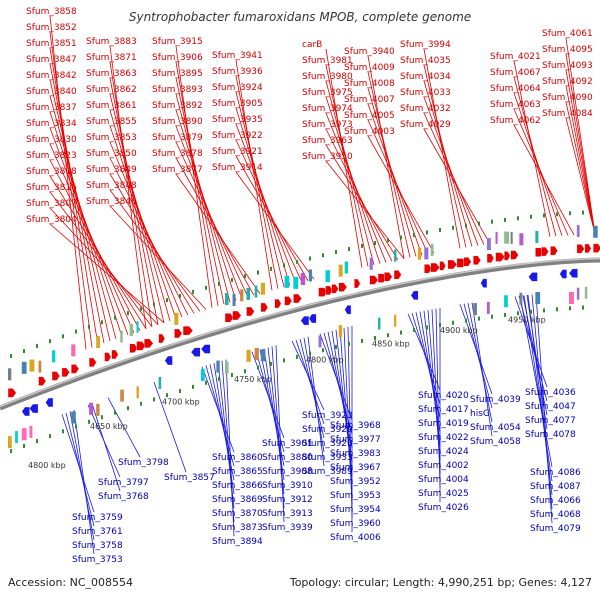 Image resolution: width=600 pixels, height=600 pixels. Describe the element at coordinates (327, 430) in the screenshot. I see `gene-label: Sfum_3929` at that location.